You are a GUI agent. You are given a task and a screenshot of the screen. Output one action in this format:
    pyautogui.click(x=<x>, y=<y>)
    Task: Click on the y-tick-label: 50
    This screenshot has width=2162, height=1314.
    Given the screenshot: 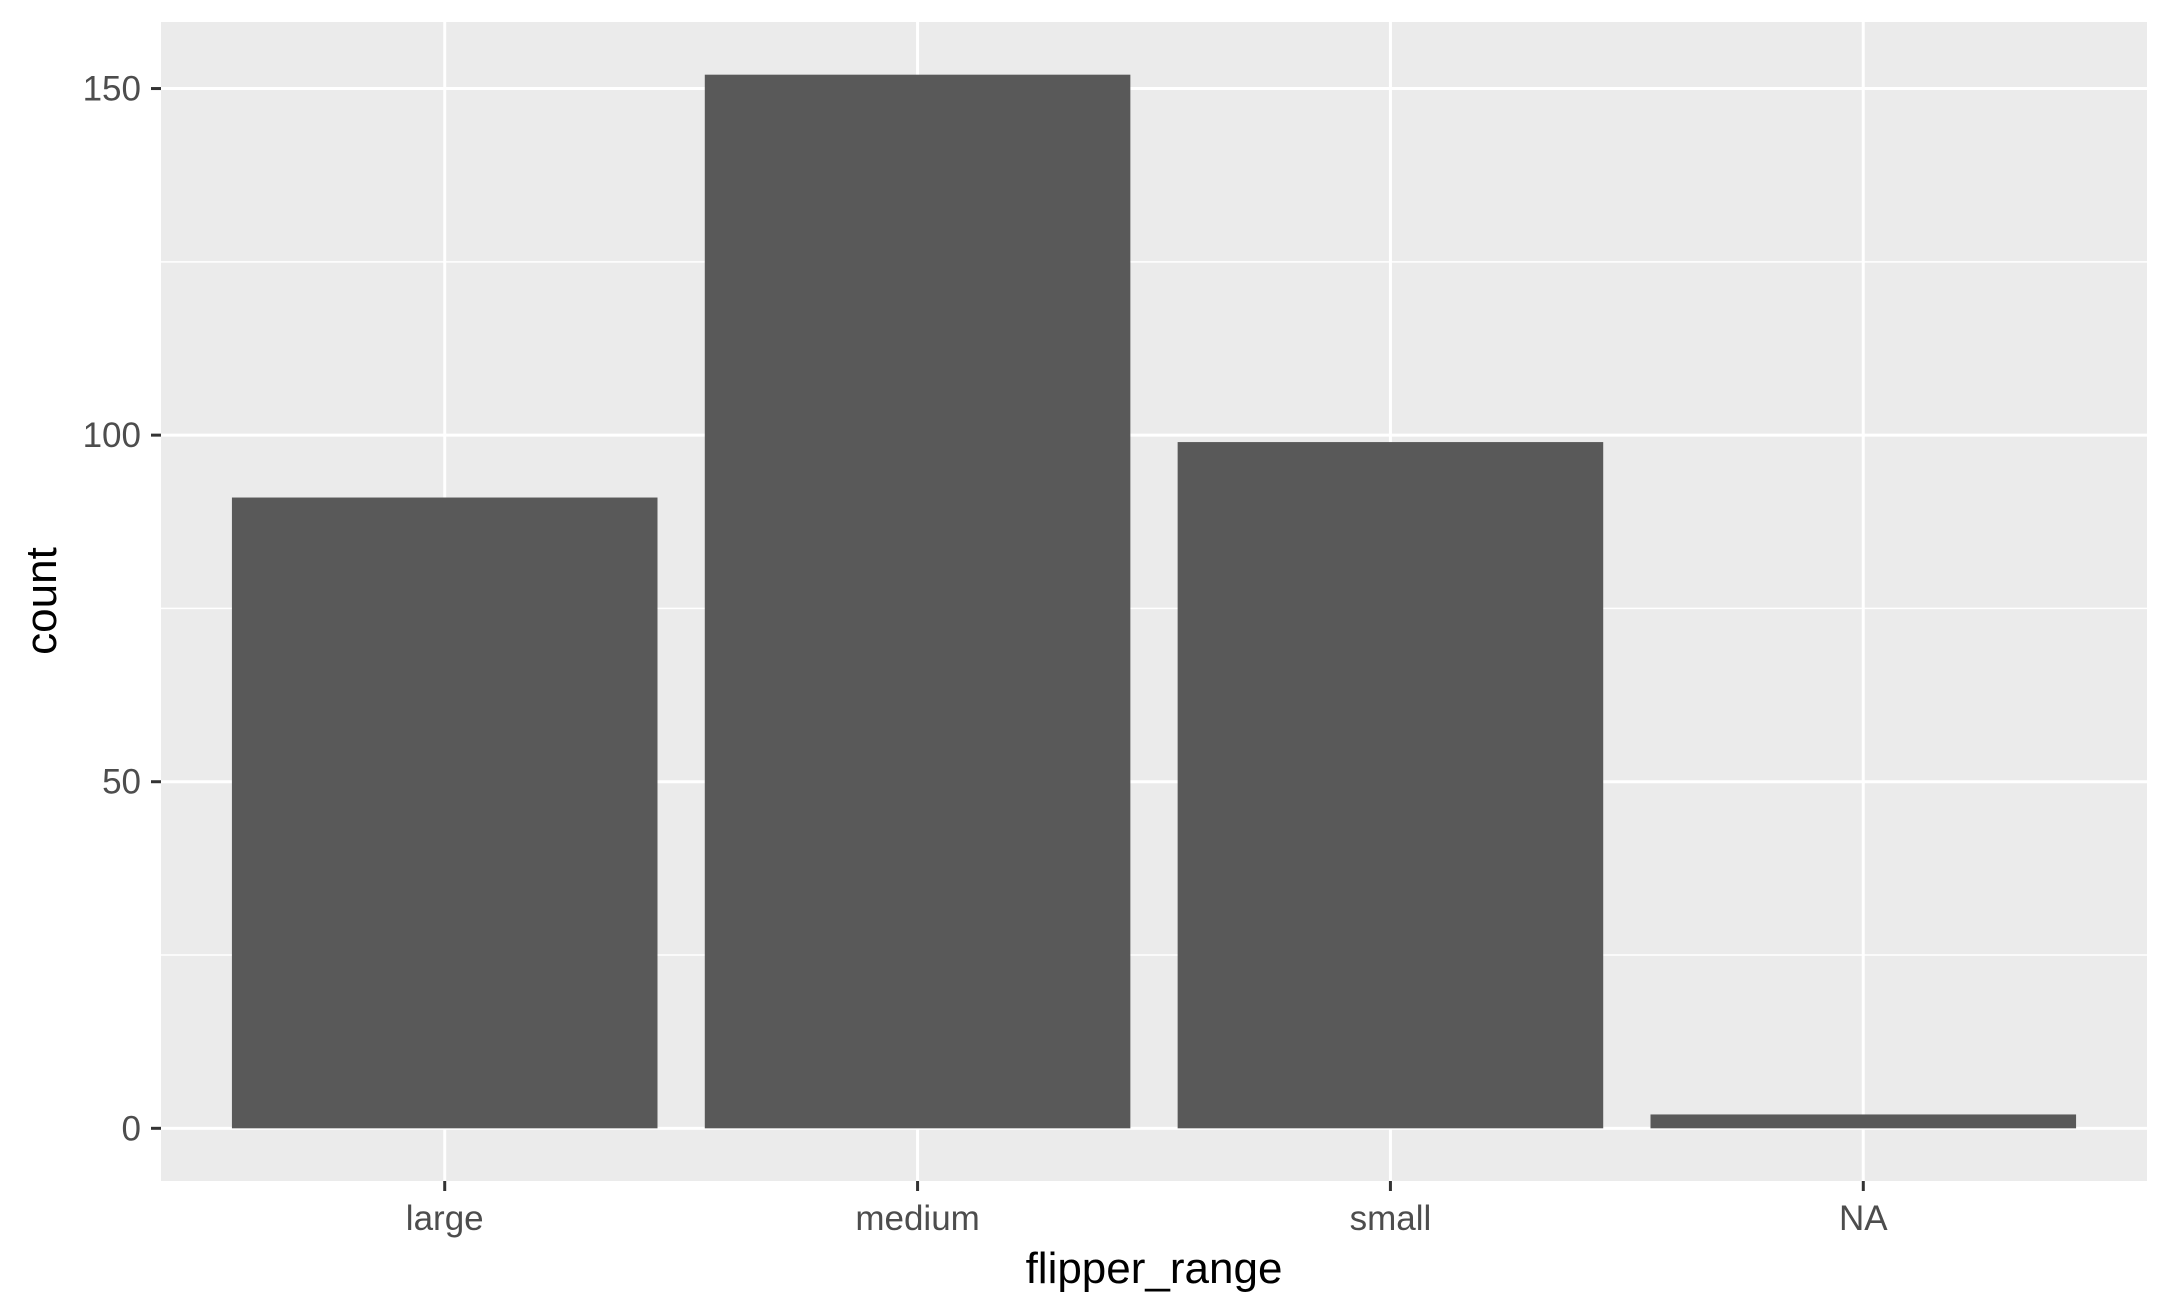 What is the action you would take?
    pyautogui.click(x=121, y=782)
    